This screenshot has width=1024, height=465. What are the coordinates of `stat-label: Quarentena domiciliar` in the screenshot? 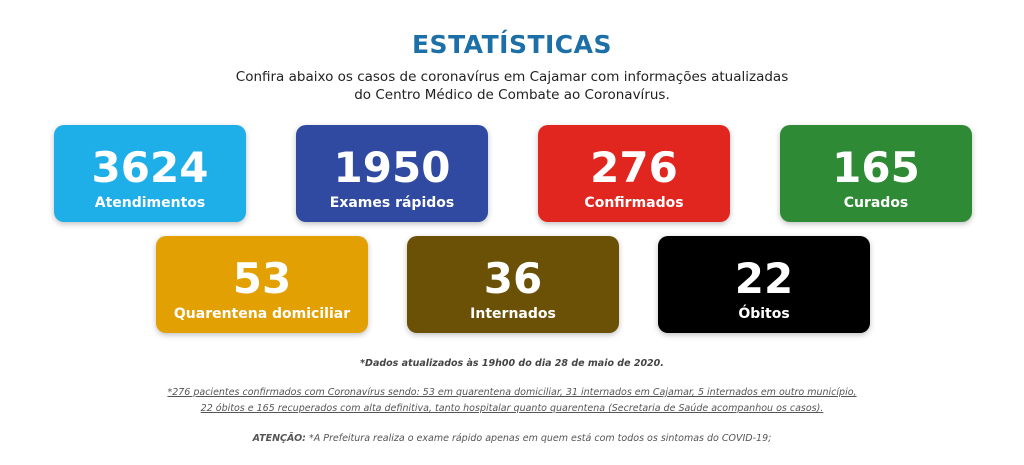 It's located at (262, 314).